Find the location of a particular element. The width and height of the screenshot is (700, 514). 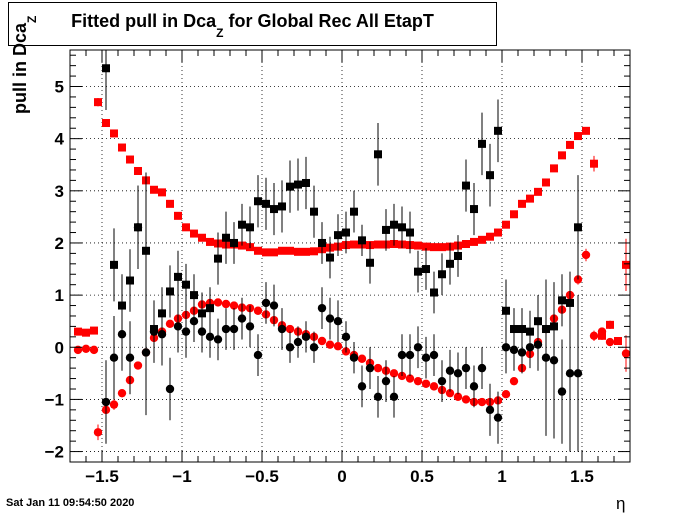

title-subscript: Z is located at coordinates (220, 32).